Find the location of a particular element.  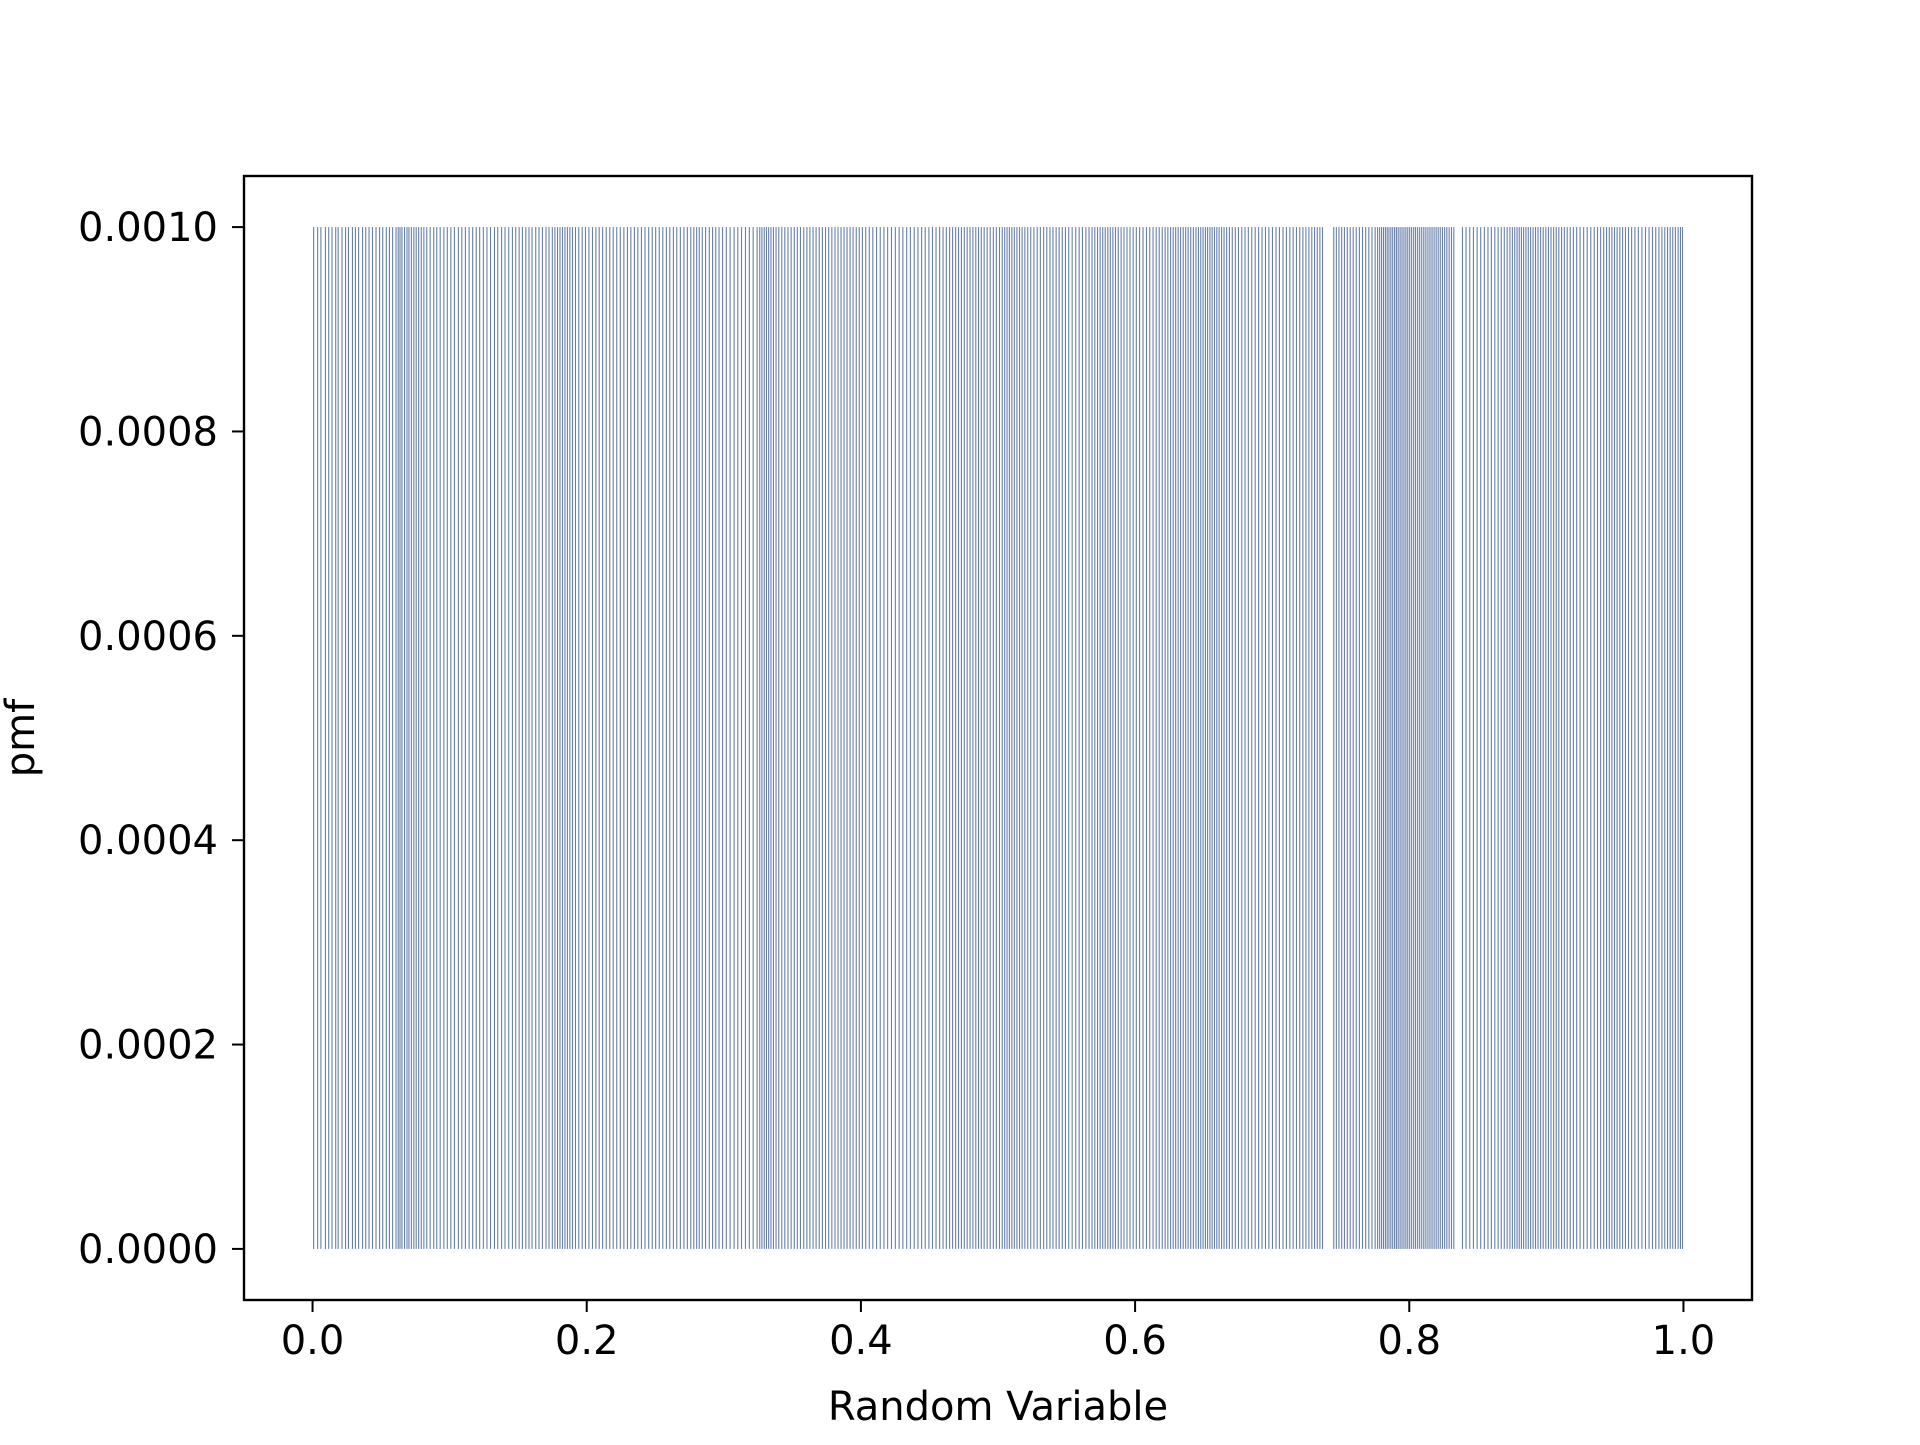

y-tick-label: 0.0010 is located at coordinates (148, 228).